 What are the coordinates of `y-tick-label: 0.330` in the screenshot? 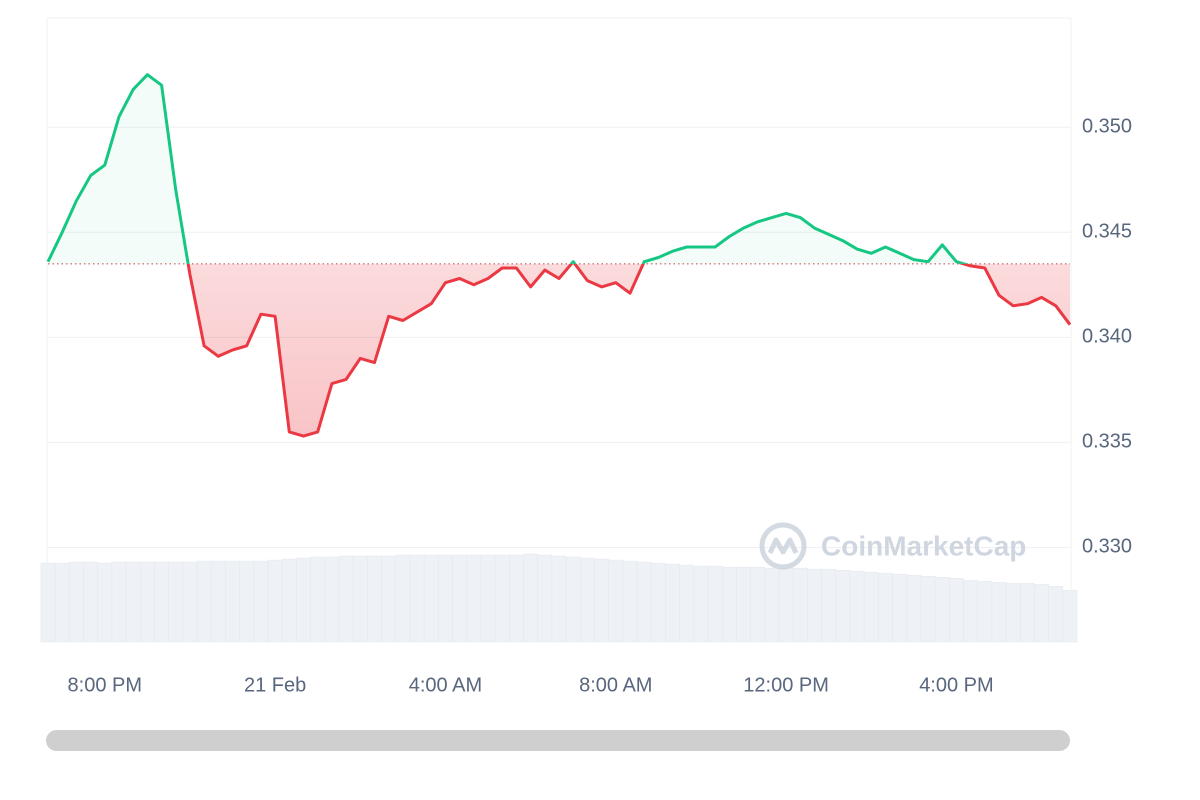 It's located at (1107, 547).